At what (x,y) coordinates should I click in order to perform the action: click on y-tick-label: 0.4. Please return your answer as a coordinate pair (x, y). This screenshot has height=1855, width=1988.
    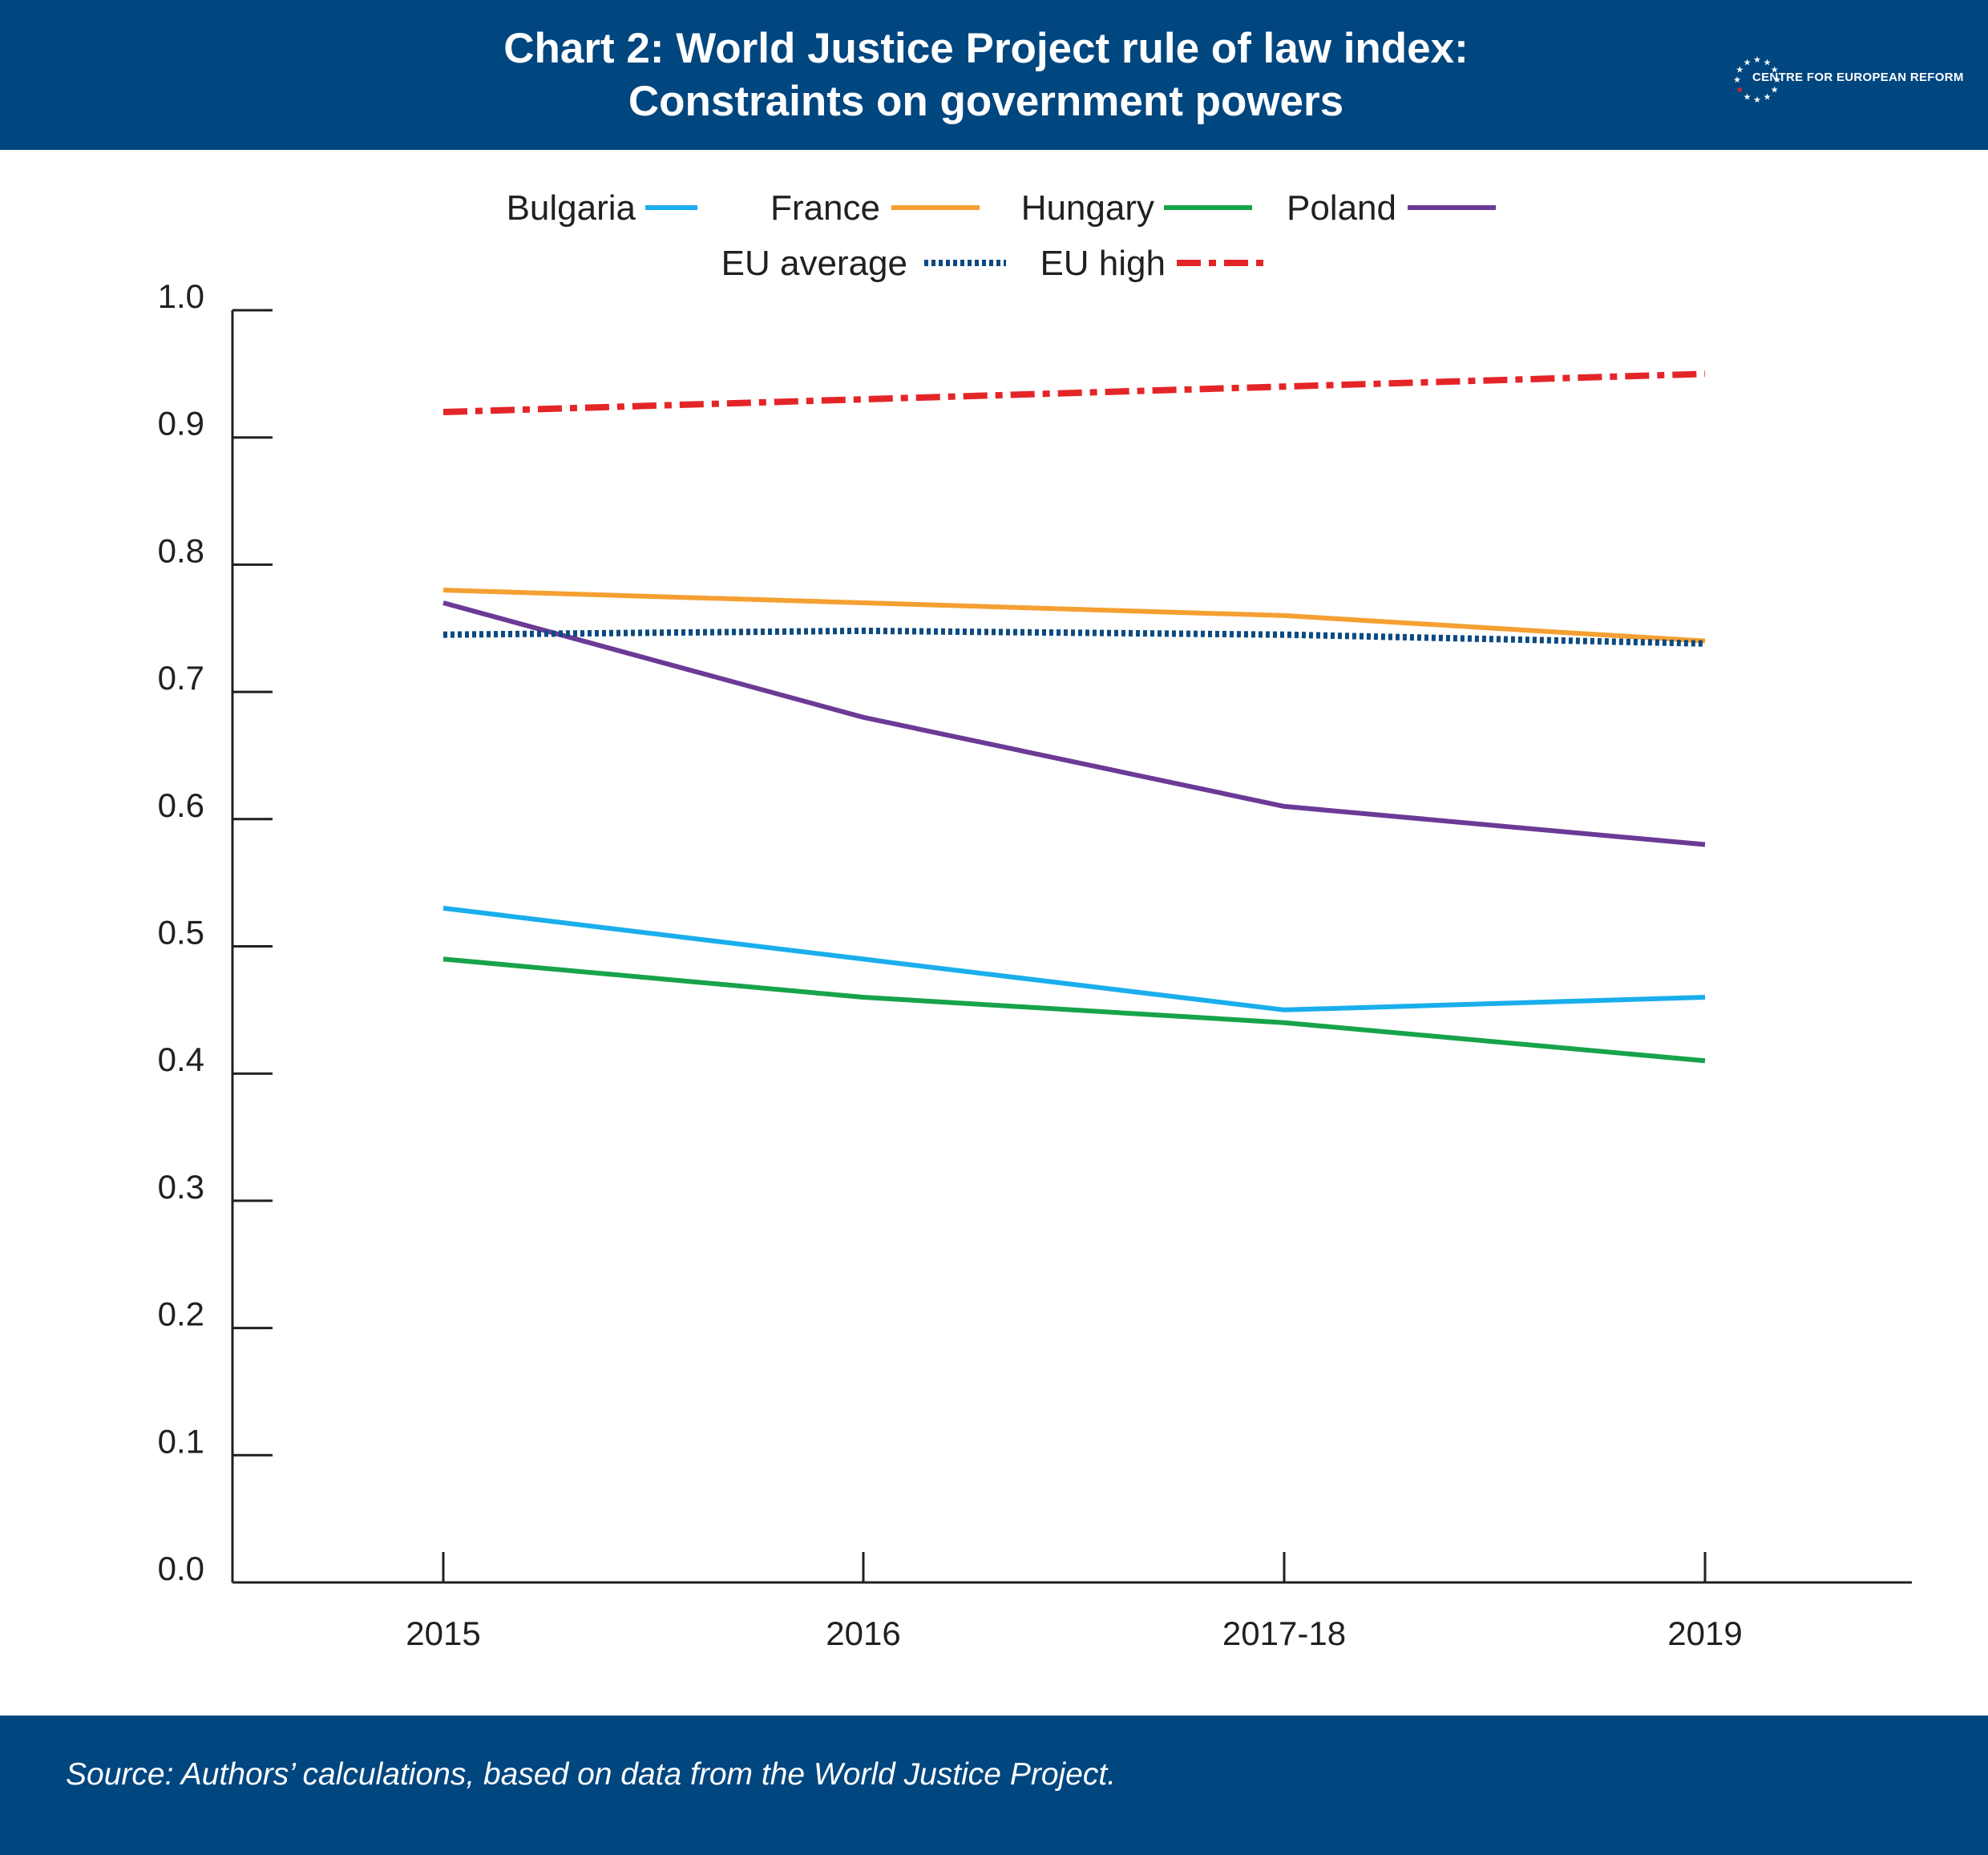
    Looking at the image, I should click on (181, 1060).